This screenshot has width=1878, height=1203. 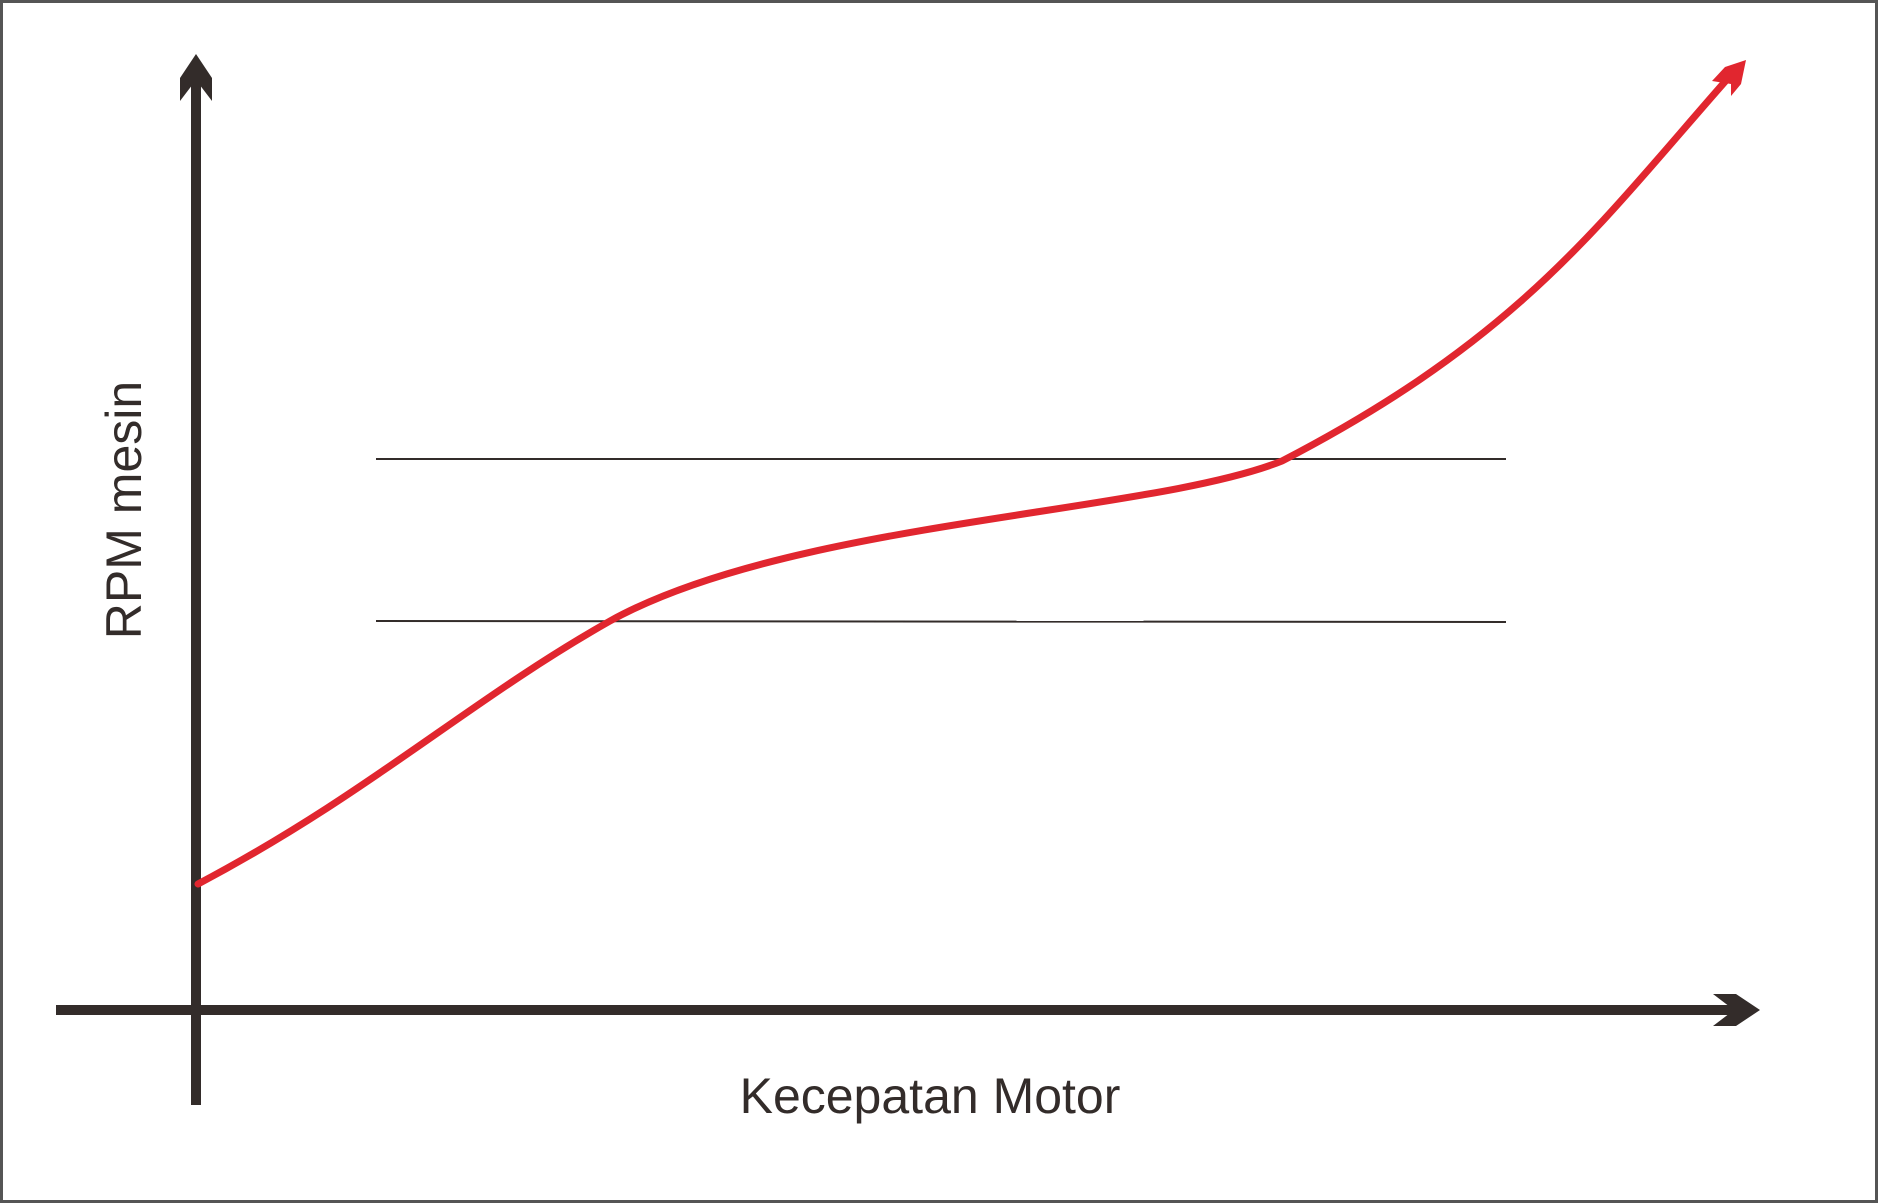 I want to click on reference-line-lower, so click(x=941, y=621).